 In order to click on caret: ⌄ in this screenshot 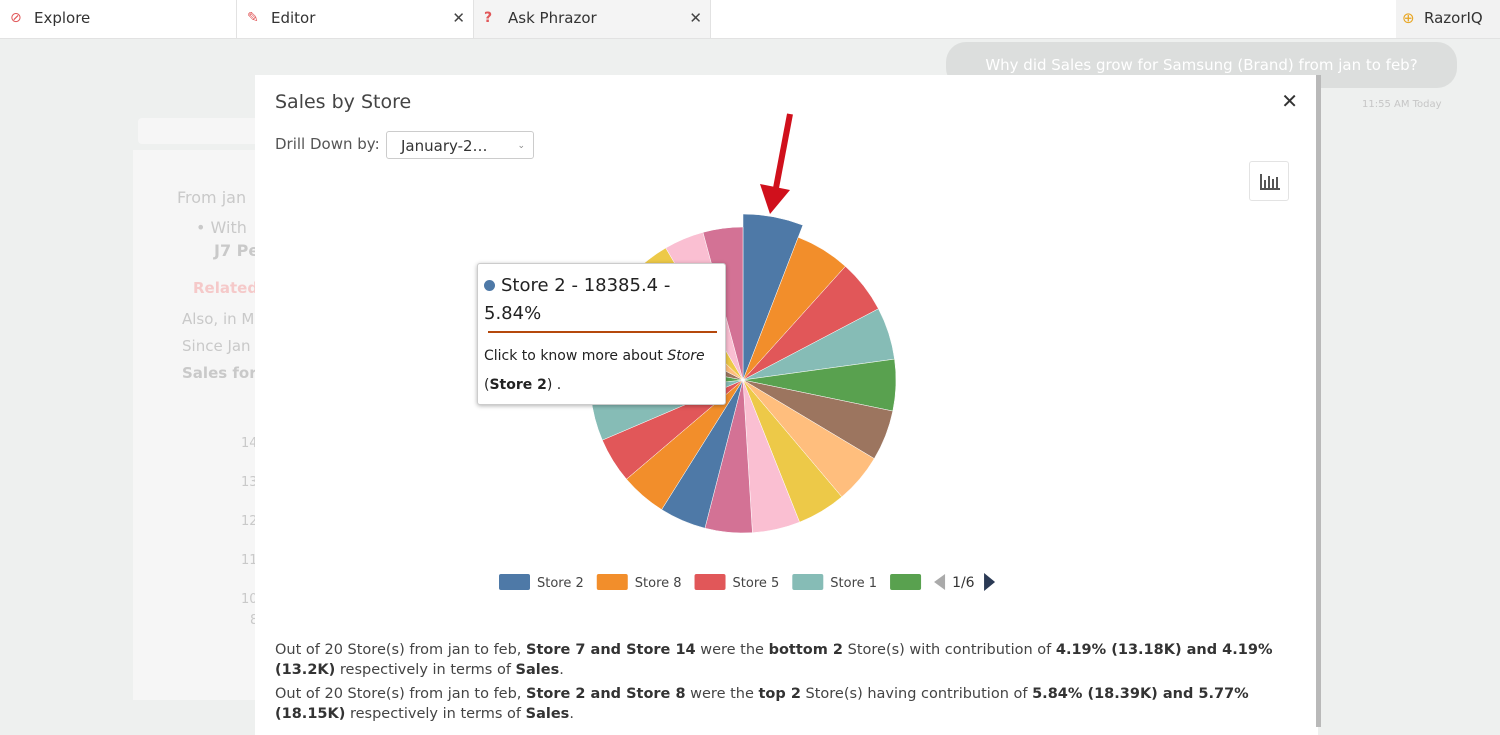, I will do `click(521, 146)`.